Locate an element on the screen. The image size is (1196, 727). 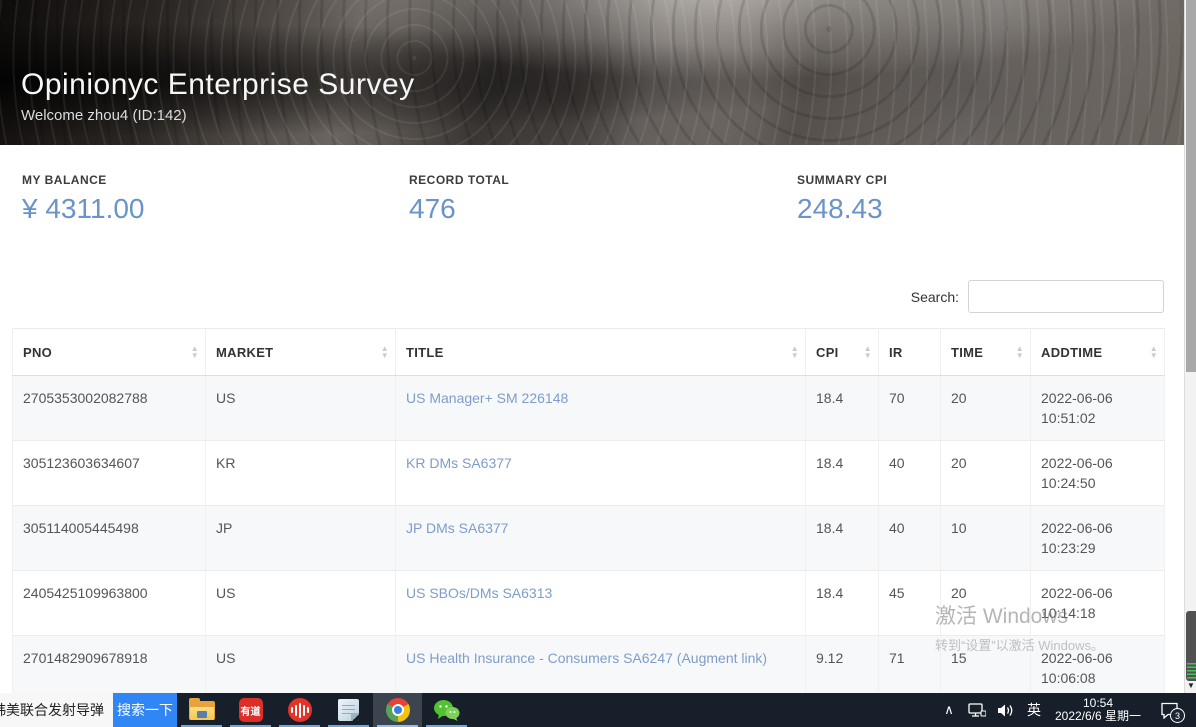
welcome-text: Welcome zhou4 (ID:142) is located at coordinates (104, 115).